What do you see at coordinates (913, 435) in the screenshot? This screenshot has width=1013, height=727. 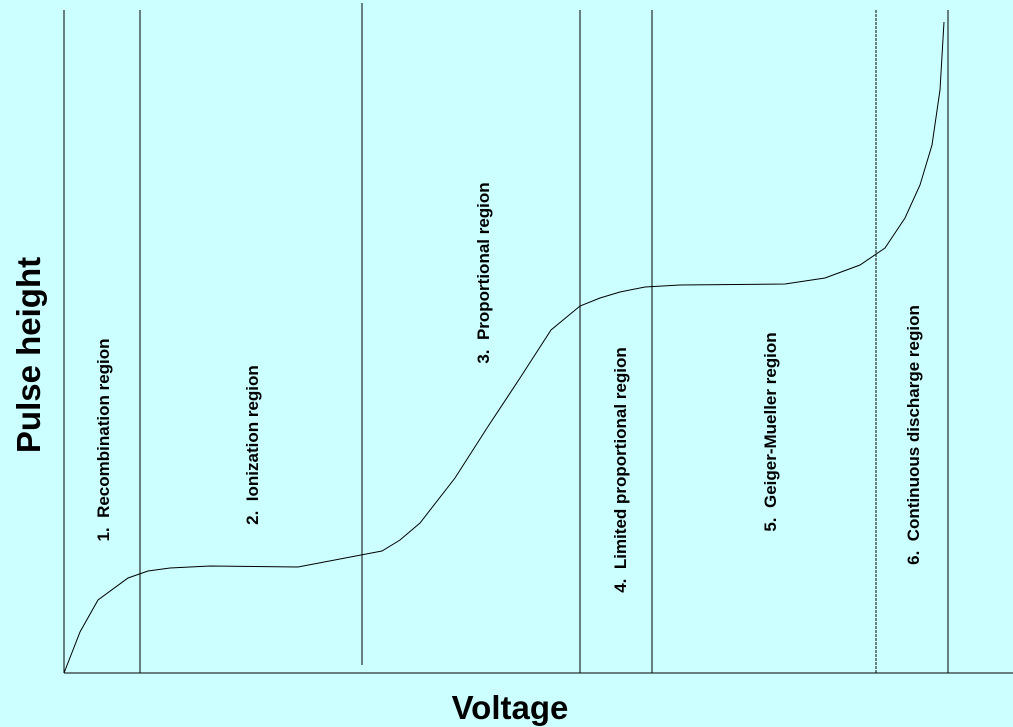 I see `region-label: 6. Continuous discharge region` at bounding box center [913, 435].